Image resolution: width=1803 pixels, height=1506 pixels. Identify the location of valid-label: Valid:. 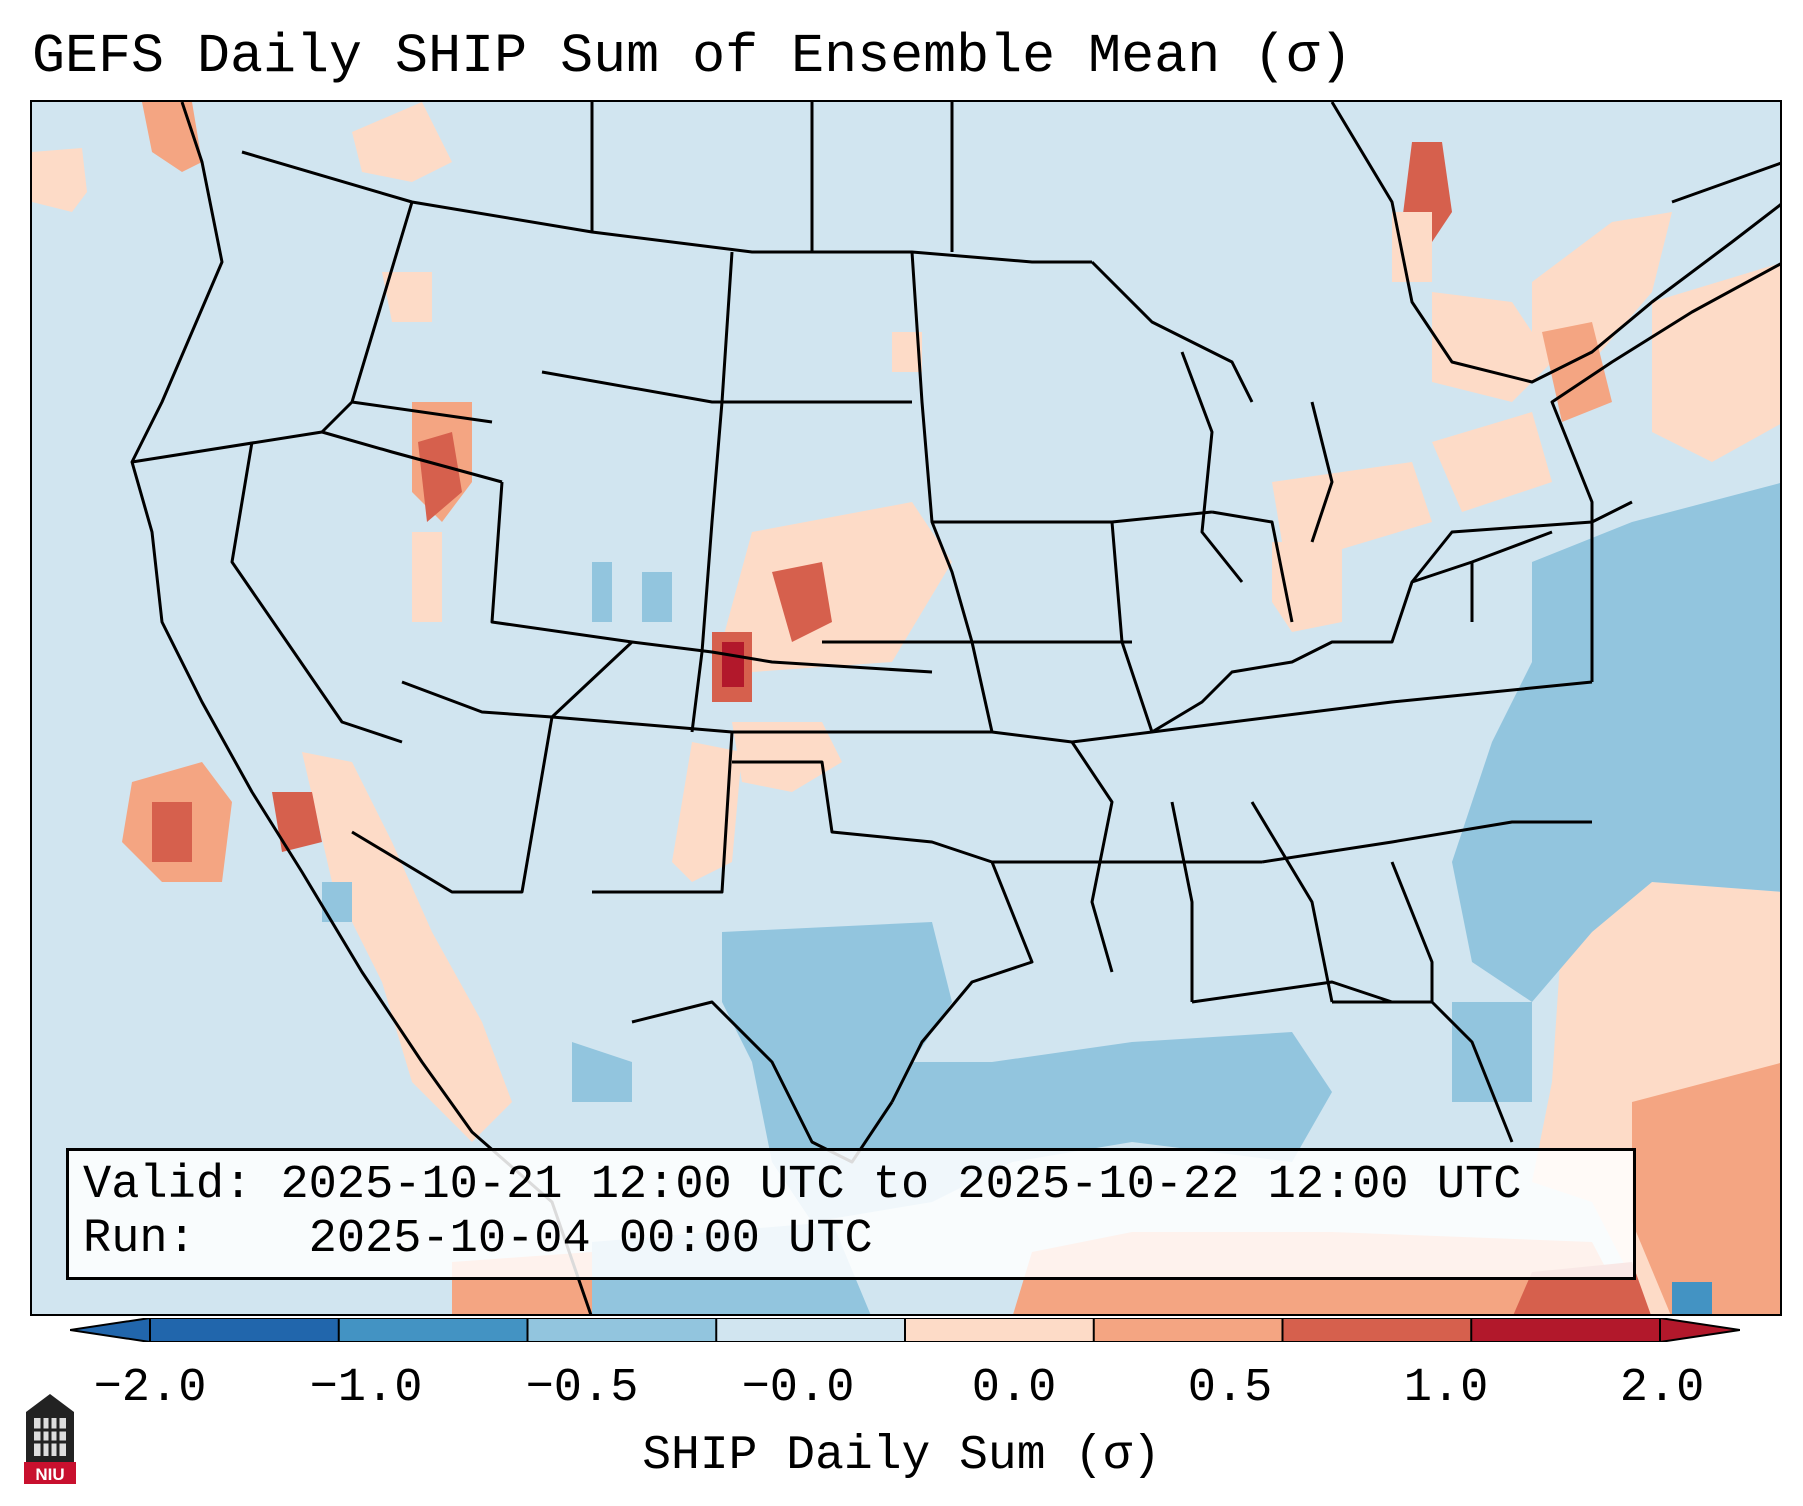
(168, 1185).